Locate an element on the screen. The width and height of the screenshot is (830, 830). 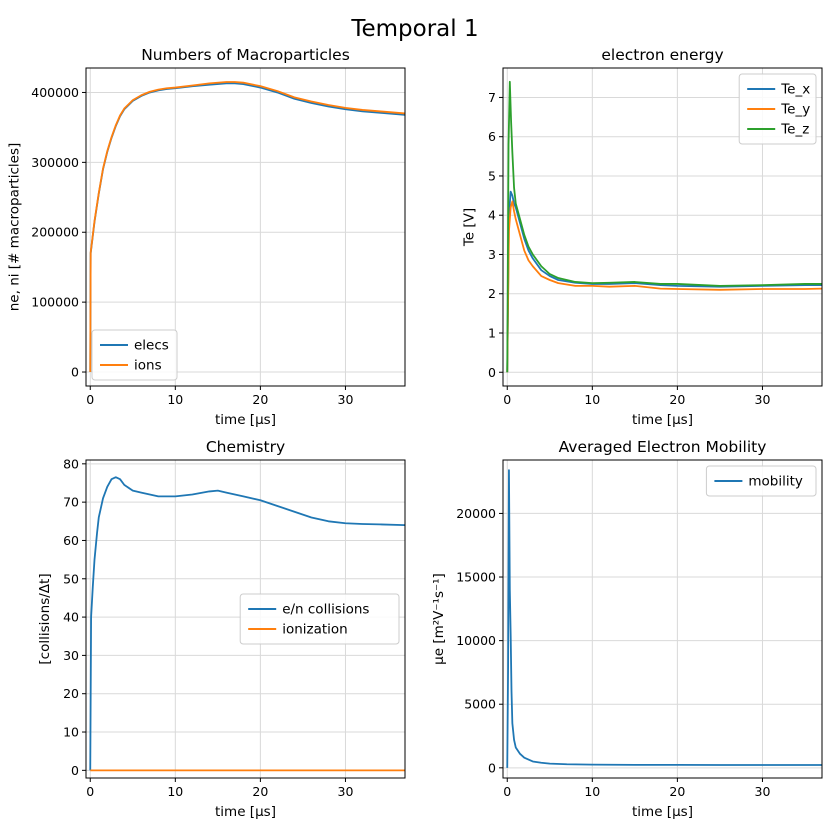
y-tick-label: 6 is located at coordinates (492, 136).